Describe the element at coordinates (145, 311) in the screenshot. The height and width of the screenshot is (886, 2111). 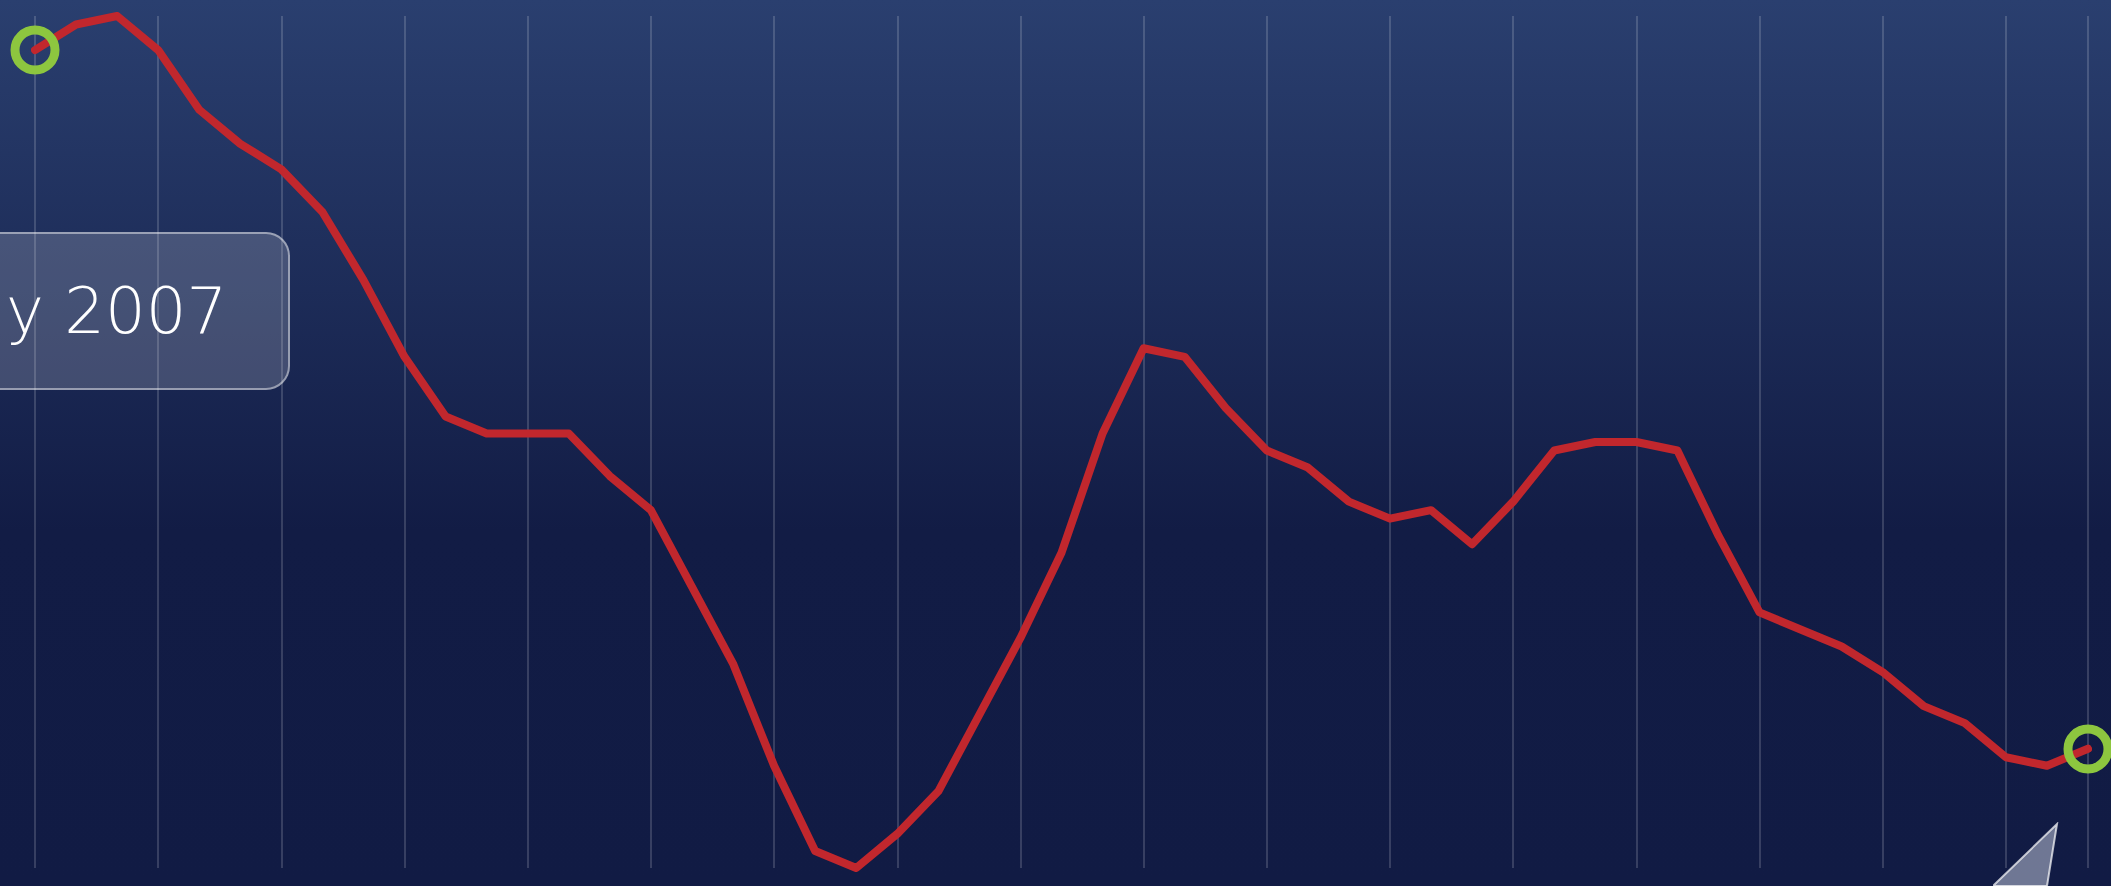
I see `annotation: y 2007` at that location.